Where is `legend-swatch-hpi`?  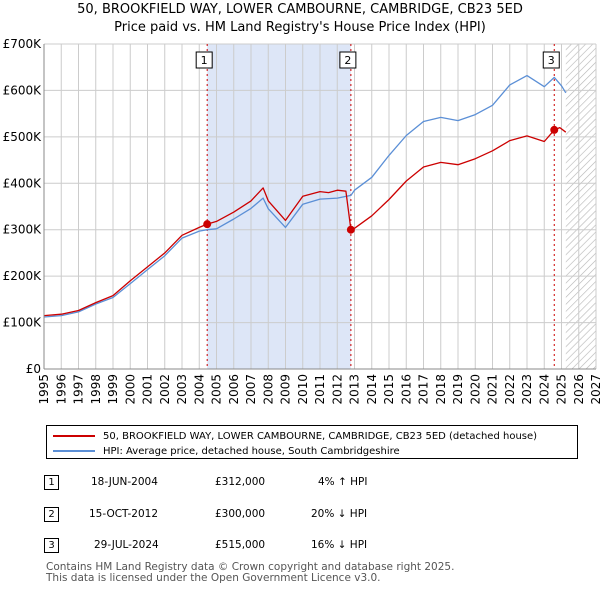
legend-swatch-hpi is located at coordinates (74, 451).